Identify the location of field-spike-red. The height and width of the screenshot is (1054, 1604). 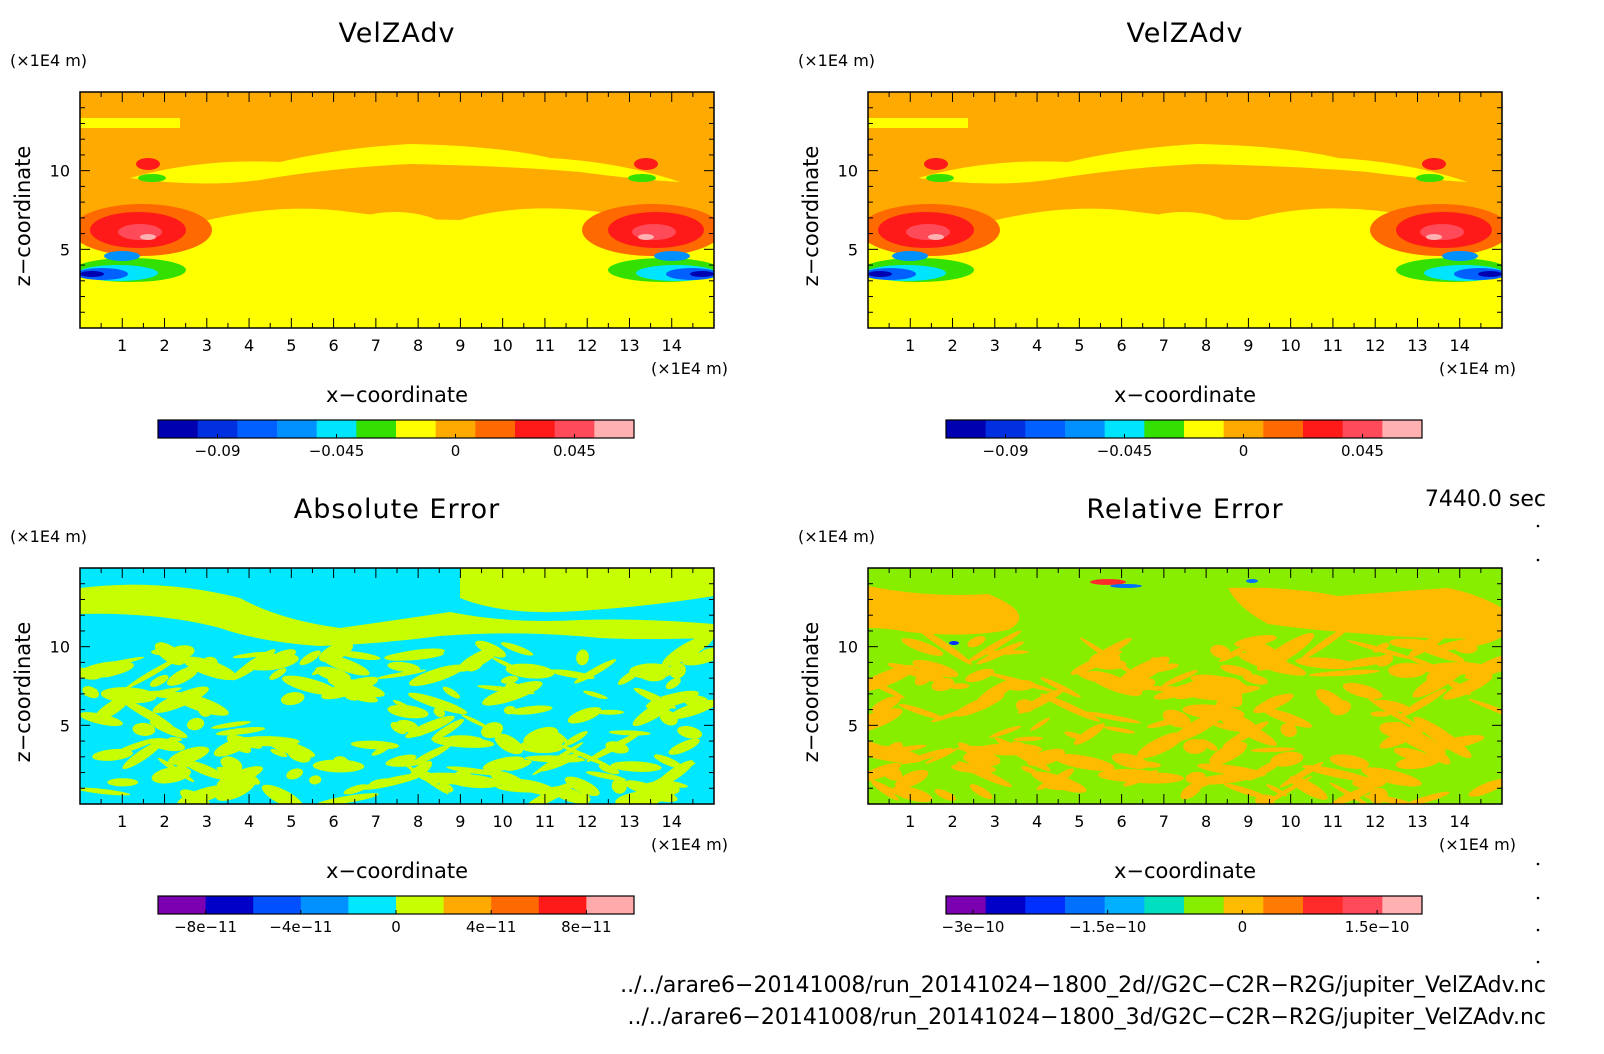
(1108, 582).